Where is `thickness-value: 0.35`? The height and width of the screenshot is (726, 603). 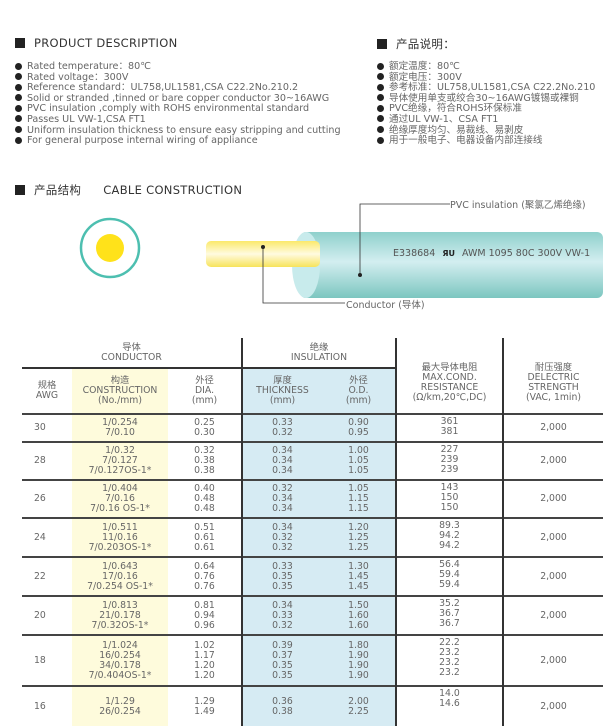
thickness-value: 0.35 is located at coordinates (282, 576).